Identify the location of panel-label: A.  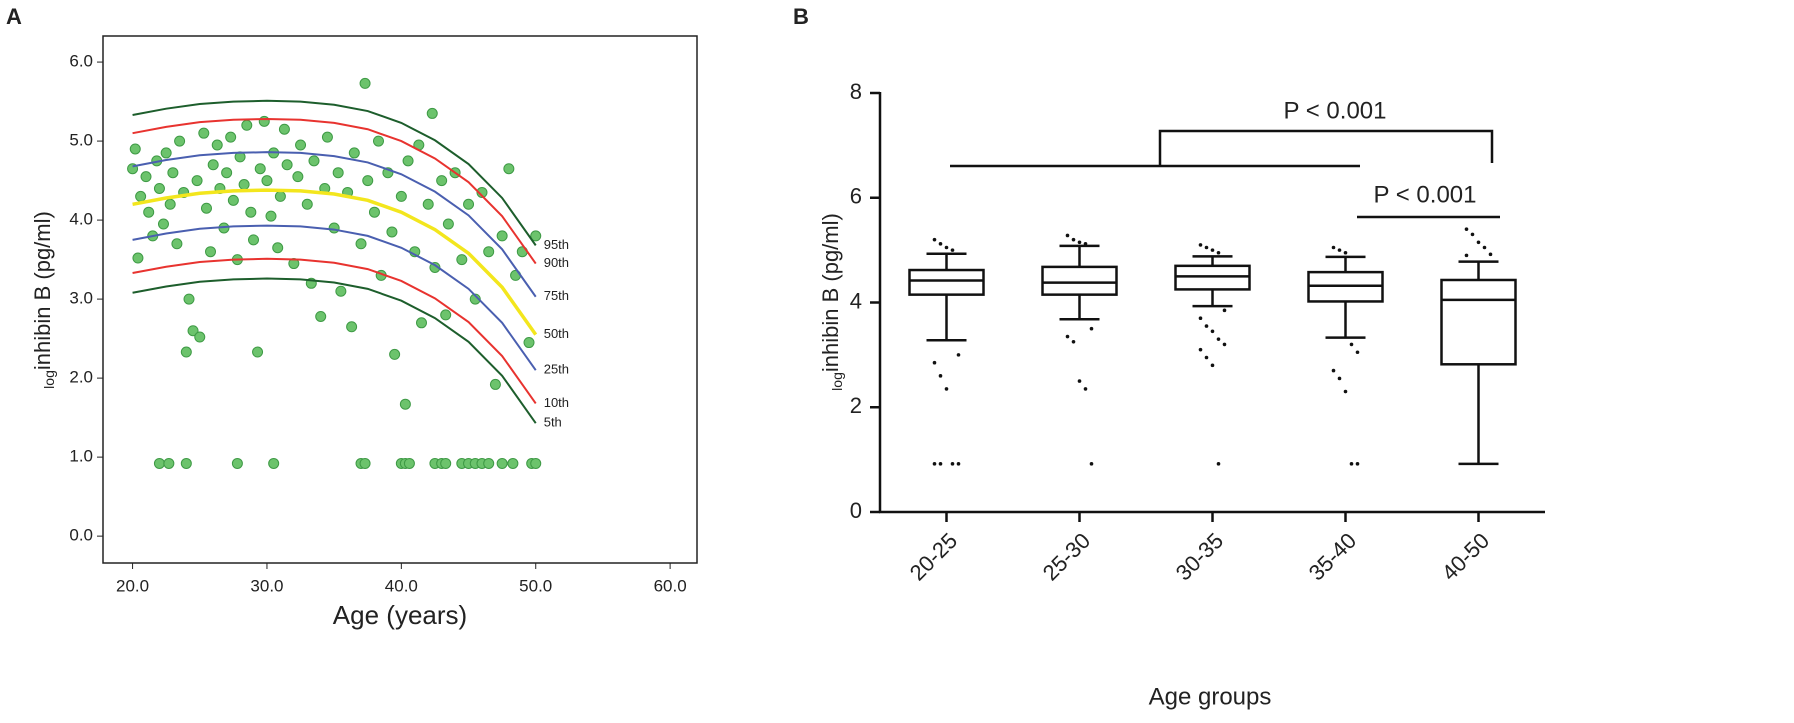
(14, 16).